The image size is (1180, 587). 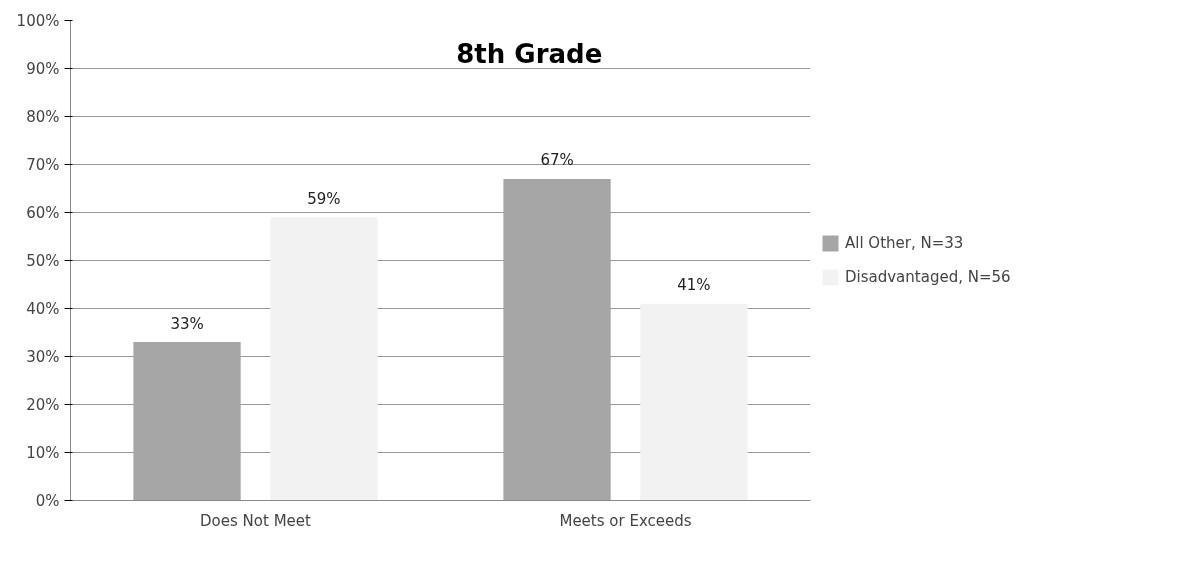 What do you see at coordinates (43, 116) in the screenshot?
I see `y-tick-label: 80%` at bounding box center [43, 116].